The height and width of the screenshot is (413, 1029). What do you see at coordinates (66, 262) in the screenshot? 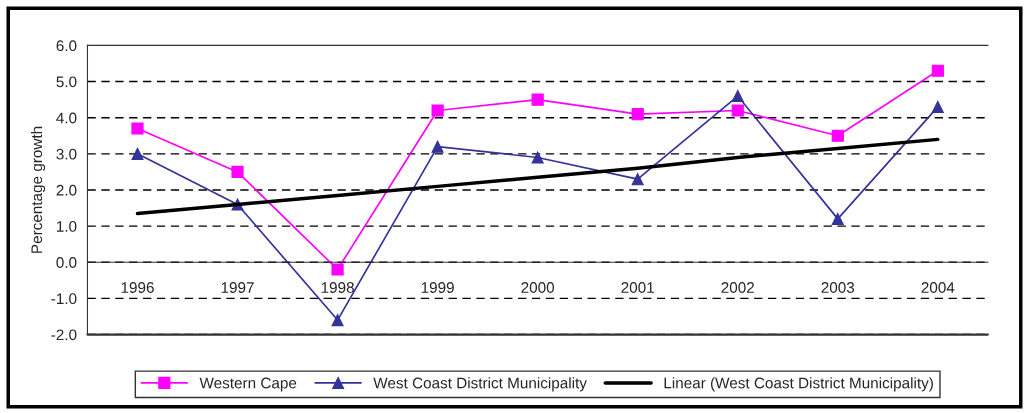
I see `y-tick-label: 0.0` at bounding box center [66, 262].